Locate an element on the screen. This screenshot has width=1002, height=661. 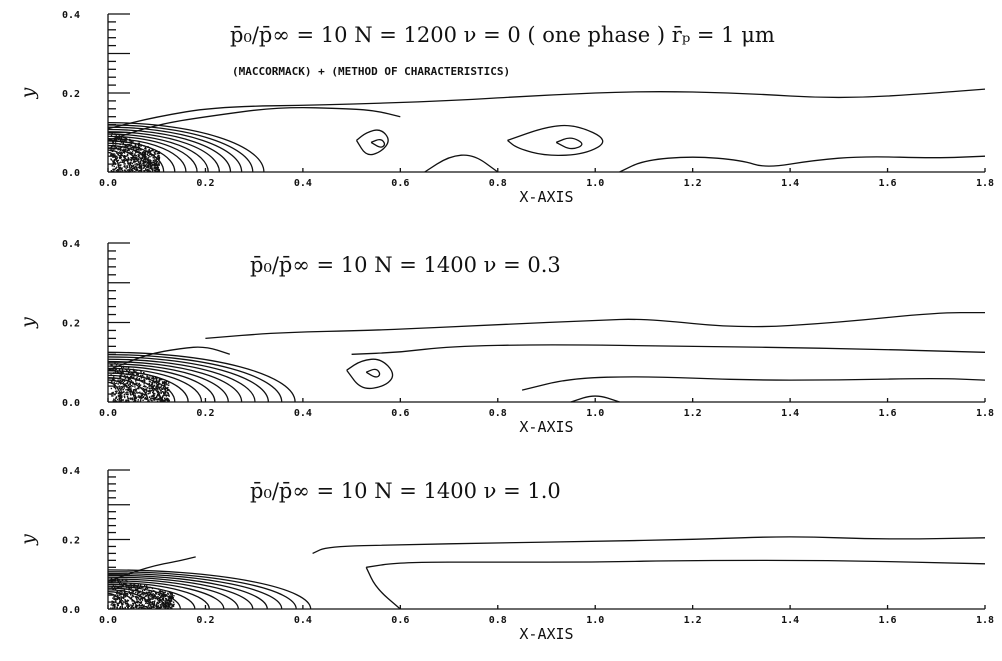
x-axis-label: X-AXIS is located at coordinates (546, 427).